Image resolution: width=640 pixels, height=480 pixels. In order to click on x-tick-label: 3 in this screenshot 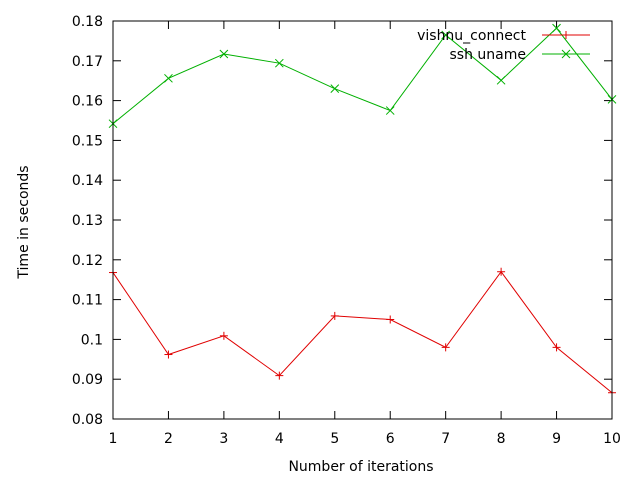, I will do `click(223, 439)`.